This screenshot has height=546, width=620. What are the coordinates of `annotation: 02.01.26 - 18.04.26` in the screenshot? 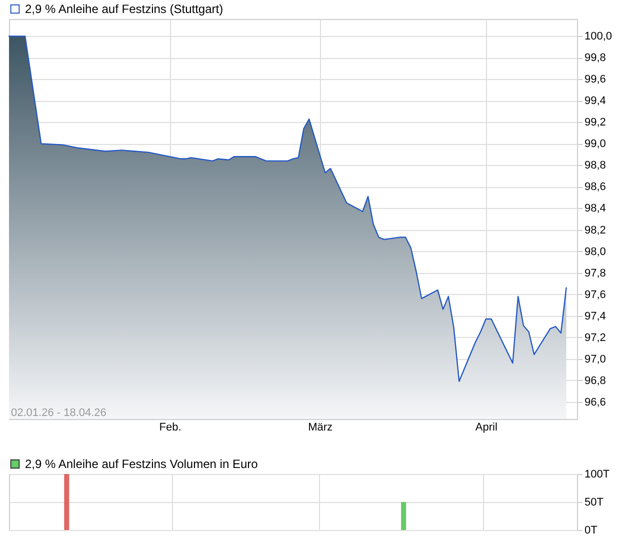 It's located at (58, 413).